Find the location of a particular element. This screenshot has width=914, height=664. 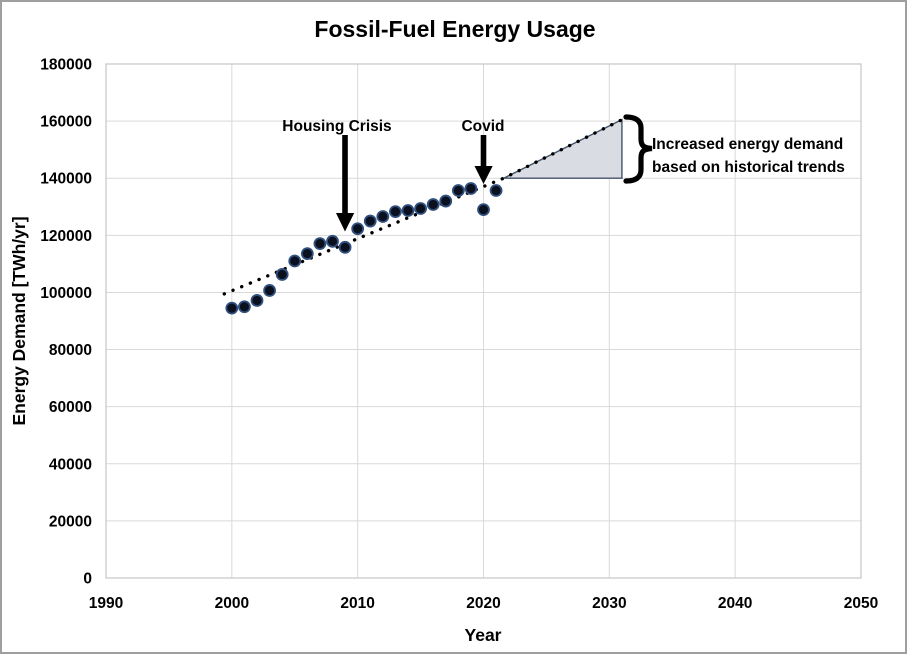

y-tick-label: 160000 is located at coordinates (66, 122).